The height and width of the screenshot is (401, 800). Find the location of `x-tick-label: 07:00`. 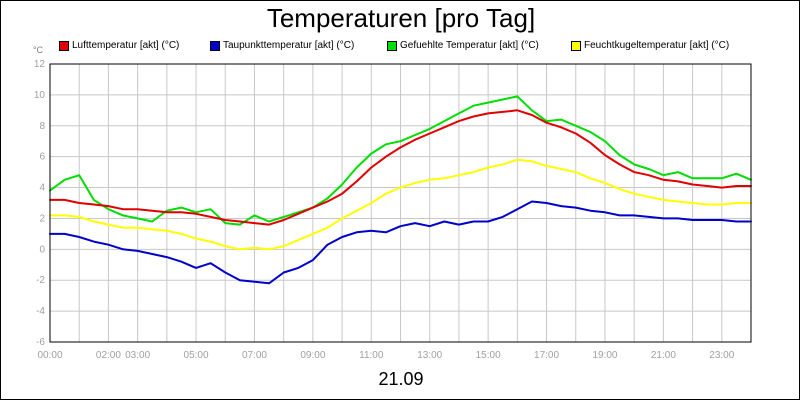

x-tick-label: 07:00 is located at coordinates (254, 355).